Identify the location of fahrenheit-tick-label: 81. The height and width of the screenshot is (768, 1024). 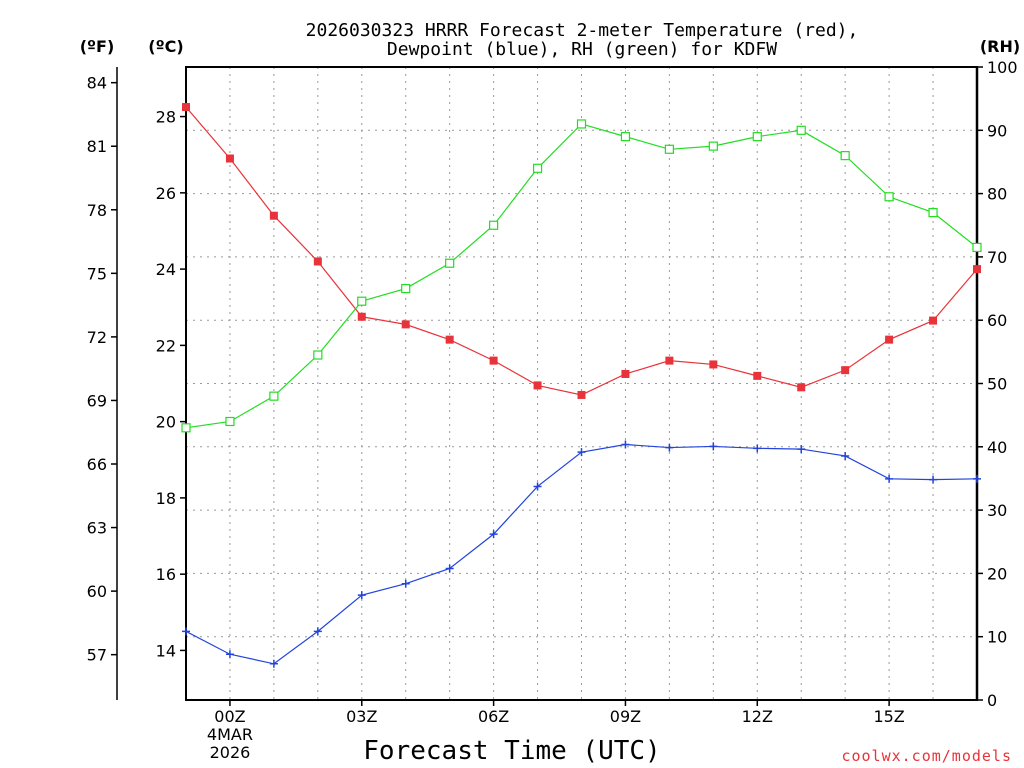
(97, 146).